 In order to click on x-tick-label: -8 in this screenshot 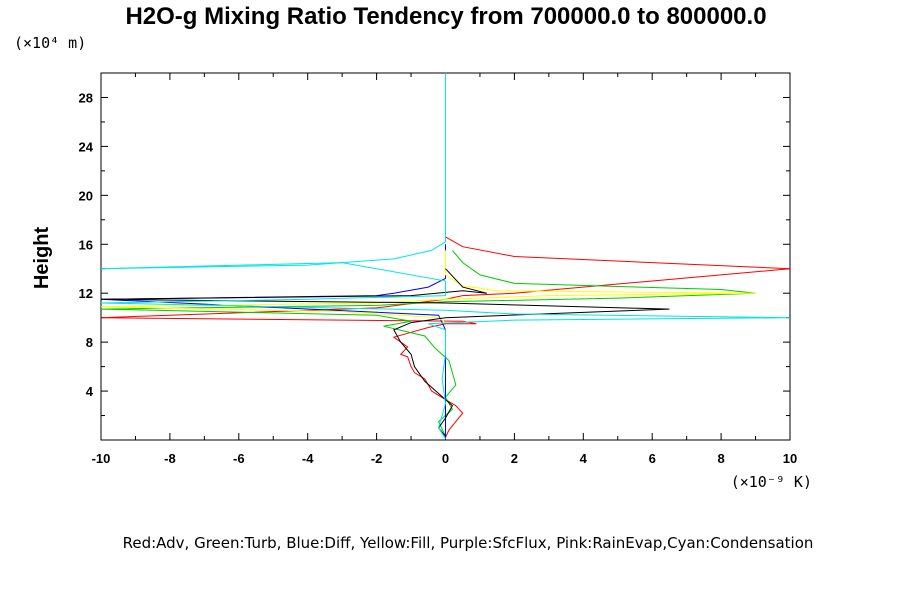, I will do `click(170, 458)`.